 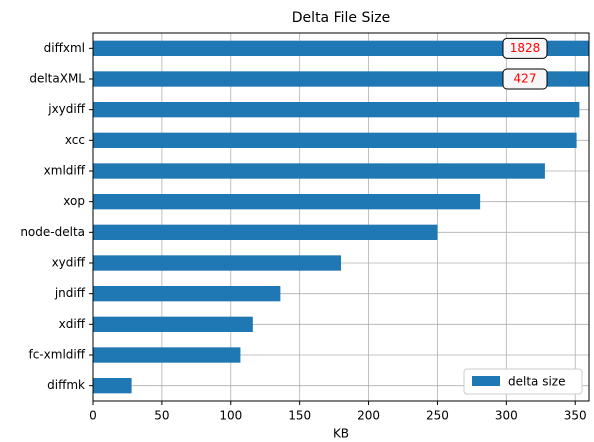 What do you see at coordinates (341, 18) in the screenshot?
I see `chart-title: Delta File Size` at bounding box center [341, 18].